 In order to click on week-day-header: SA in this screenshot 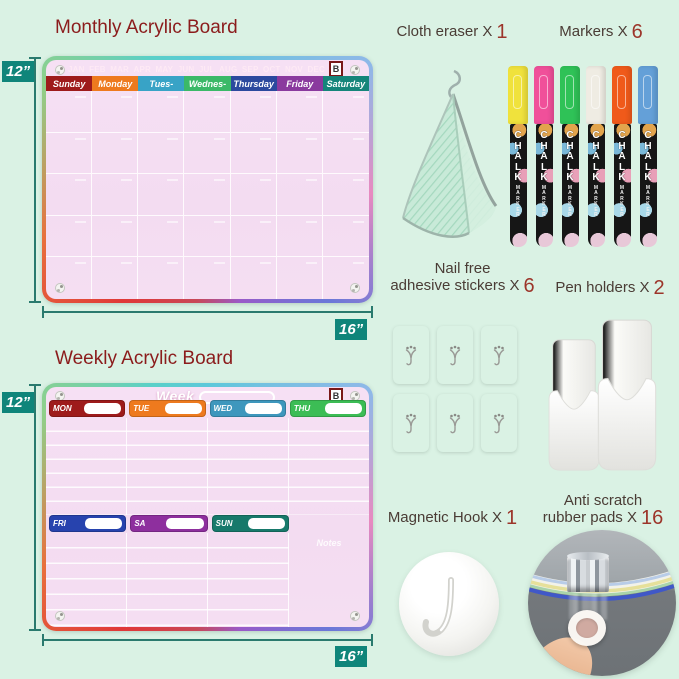, I will do `click(169, 523)`.